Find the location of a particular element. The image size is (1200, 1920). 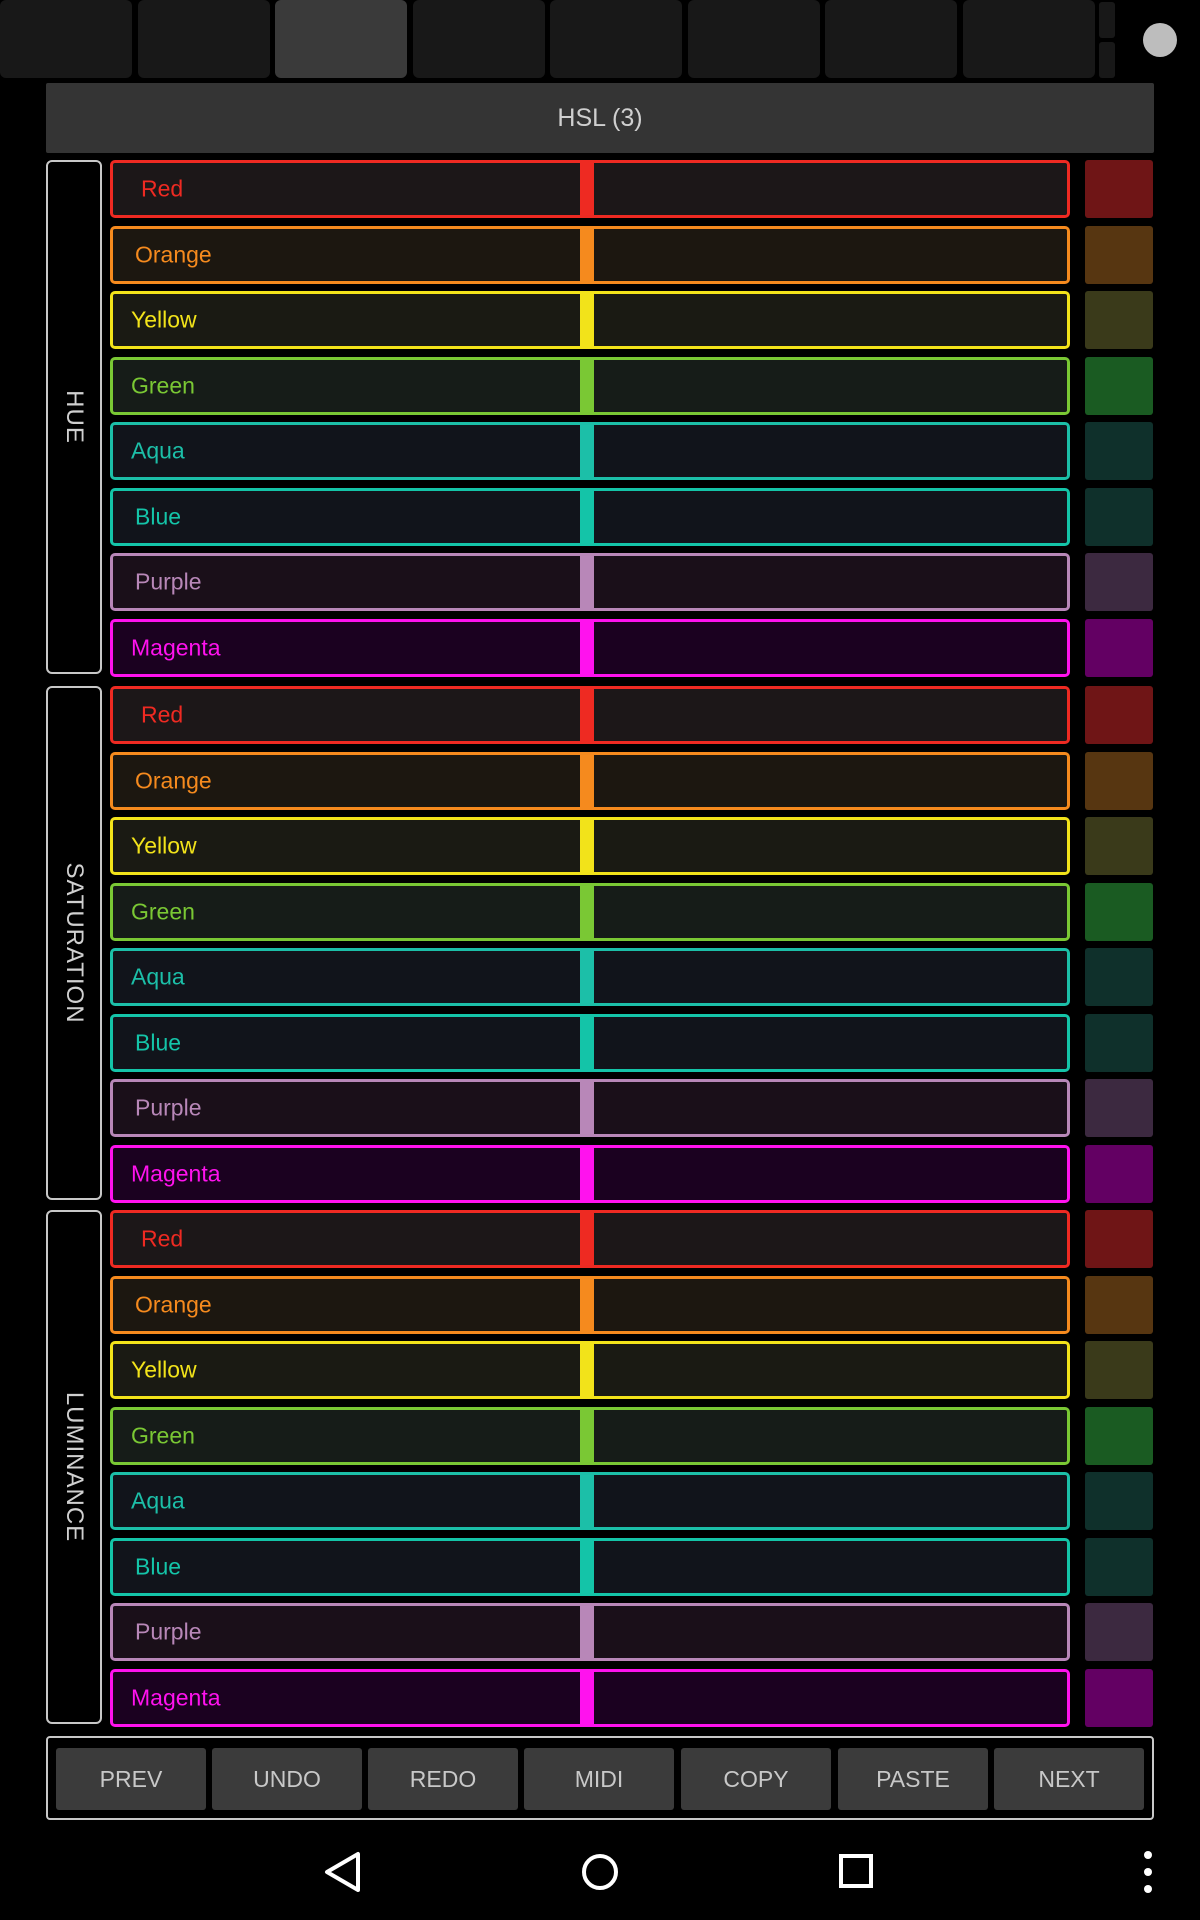

group-saturation-label: SATURATION is located at coordinates (74, 943).